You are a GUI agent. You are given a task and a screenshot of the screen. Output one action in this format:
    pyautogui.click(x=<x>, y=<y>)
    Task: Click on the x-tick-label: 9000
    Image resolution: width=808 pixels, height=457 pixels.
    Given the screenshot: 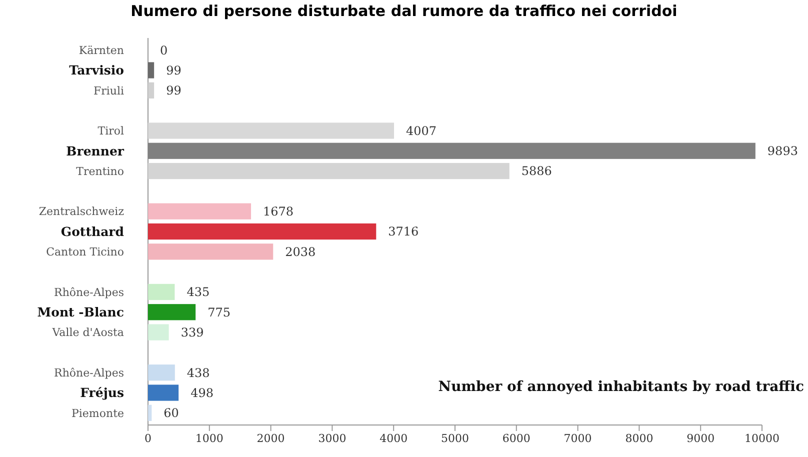 What is the action you would take?
    pyautogui.click(x=700, y=438)
    